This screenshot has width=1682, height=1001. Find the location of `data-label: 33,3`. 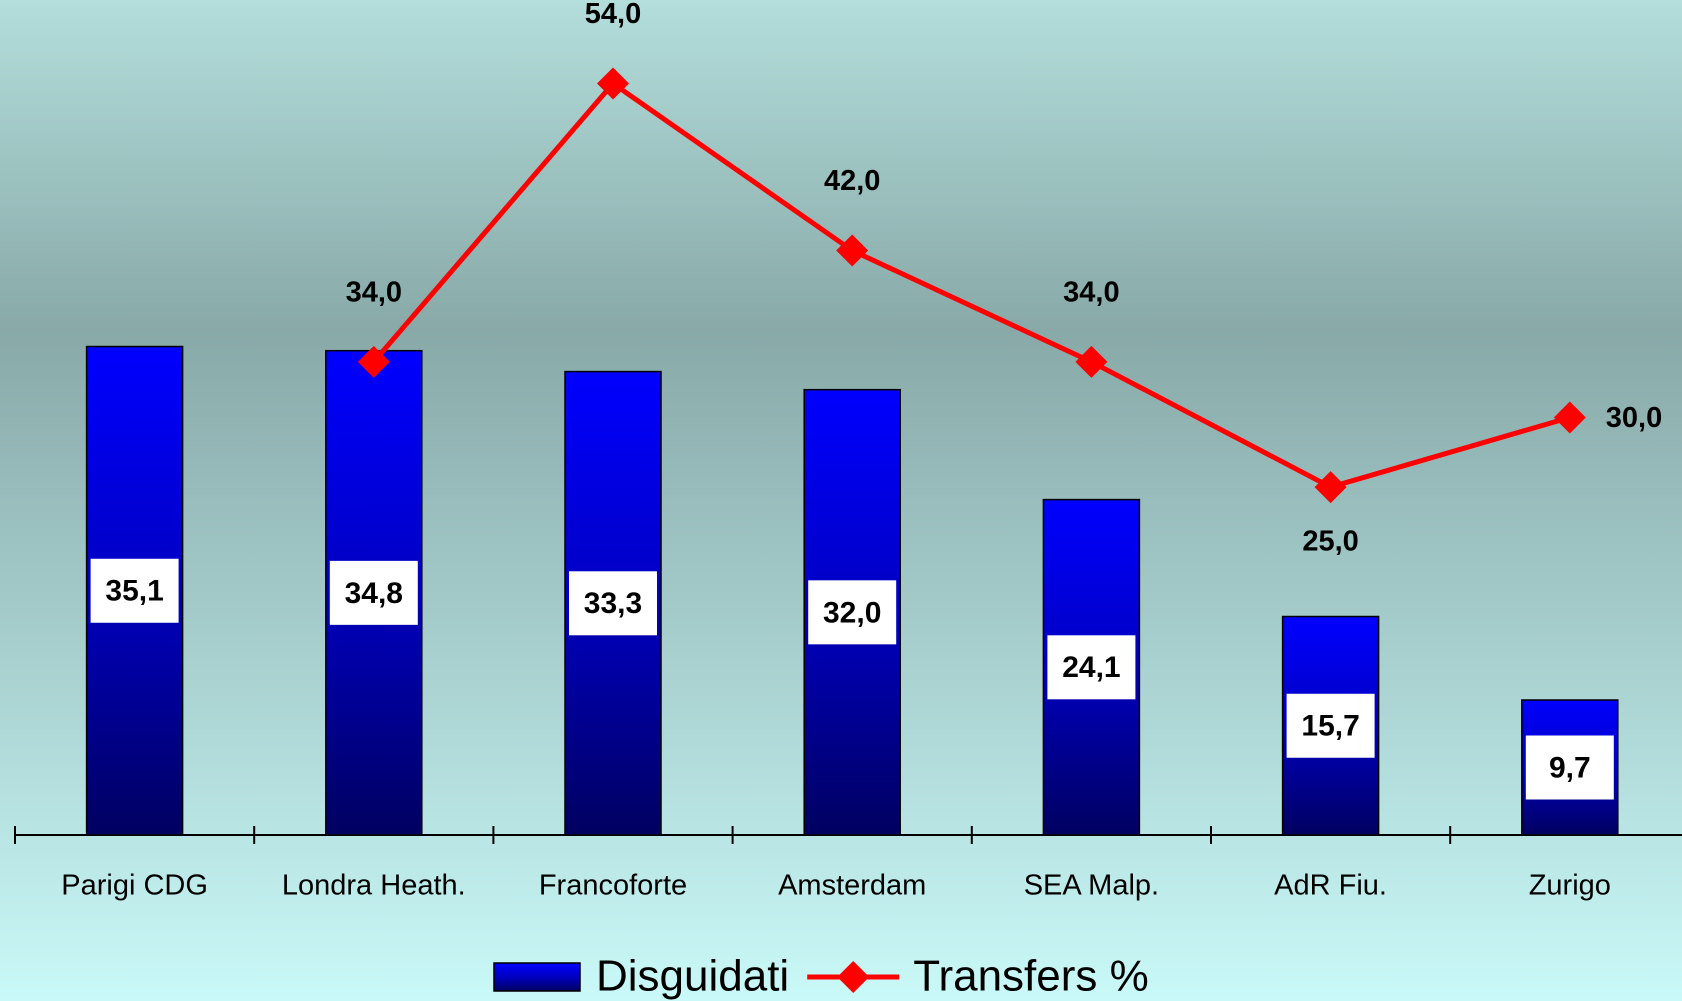

data-label: 33,3 is located at coordinates (613, 603).